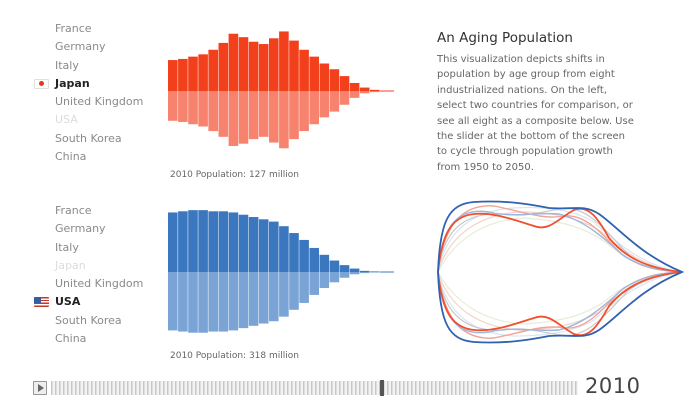  Describe the element at coordinates (41, 302) in the screenshot. I see `usa-flag-icon` at that location.